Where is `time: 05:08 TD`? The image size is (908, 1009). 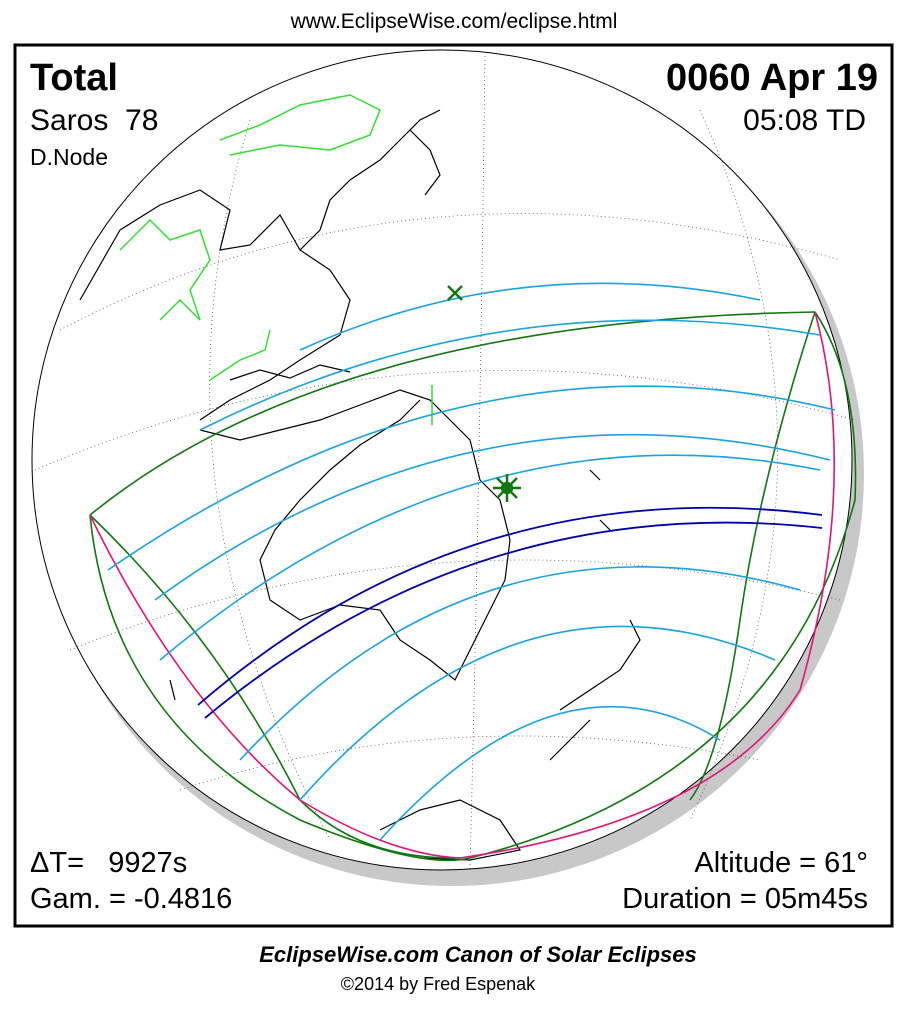 time: 05:08 TD is located at coordinates (804, 120).